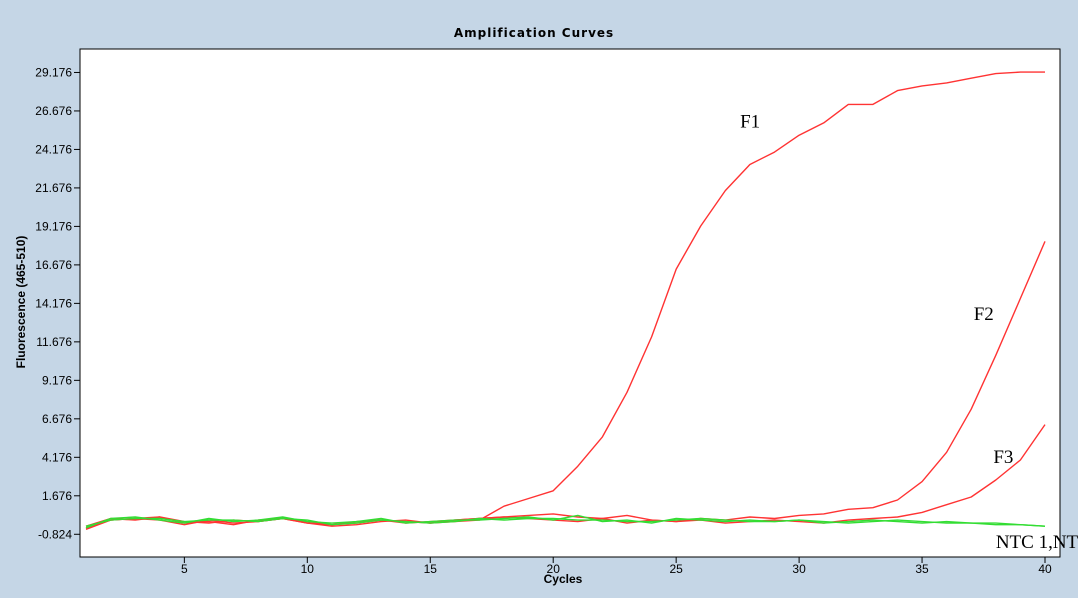  What do you see at coordinates (563, 579) in the screenshot?
I see `x-axis-label: Cycles` at bounding box center [563, 579].